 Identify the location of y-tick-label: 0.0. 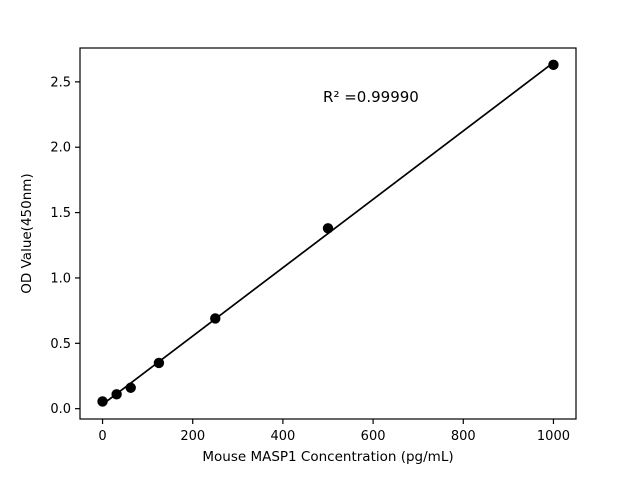
(60, 409).